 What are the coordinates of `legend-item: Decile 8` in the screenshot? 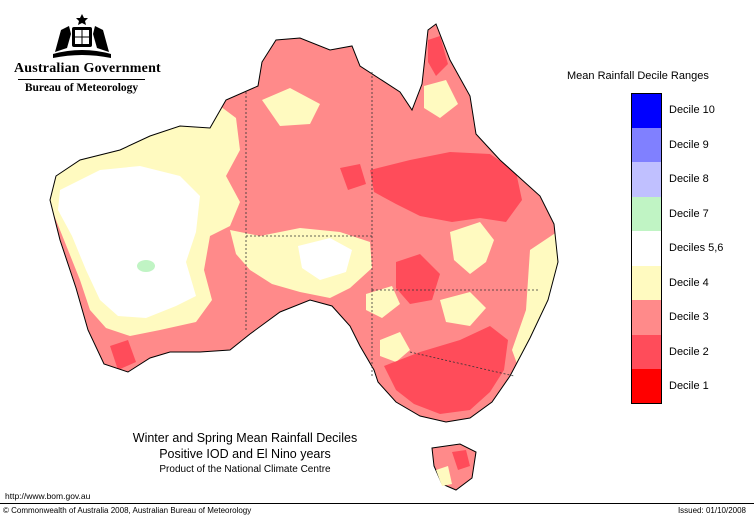 It's located at (687, 179).